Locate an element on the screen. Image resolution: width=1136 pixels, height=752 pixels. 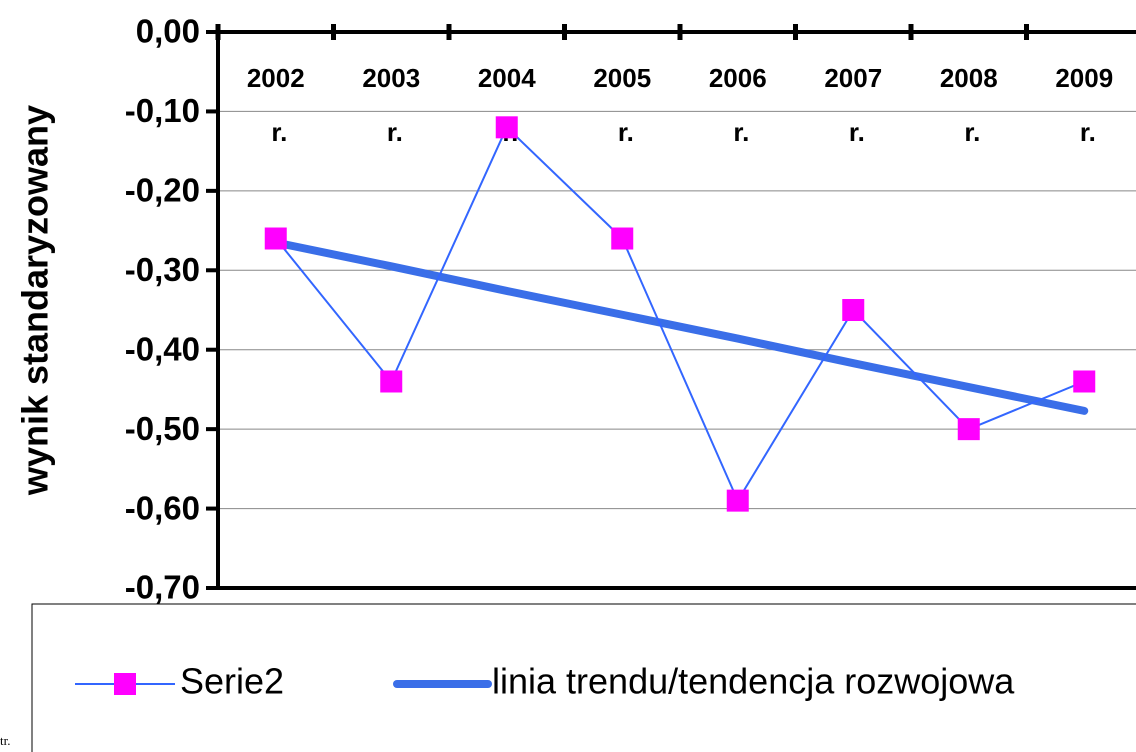
x-tick-label: 2008 r. is located at coordinates (969, 105).